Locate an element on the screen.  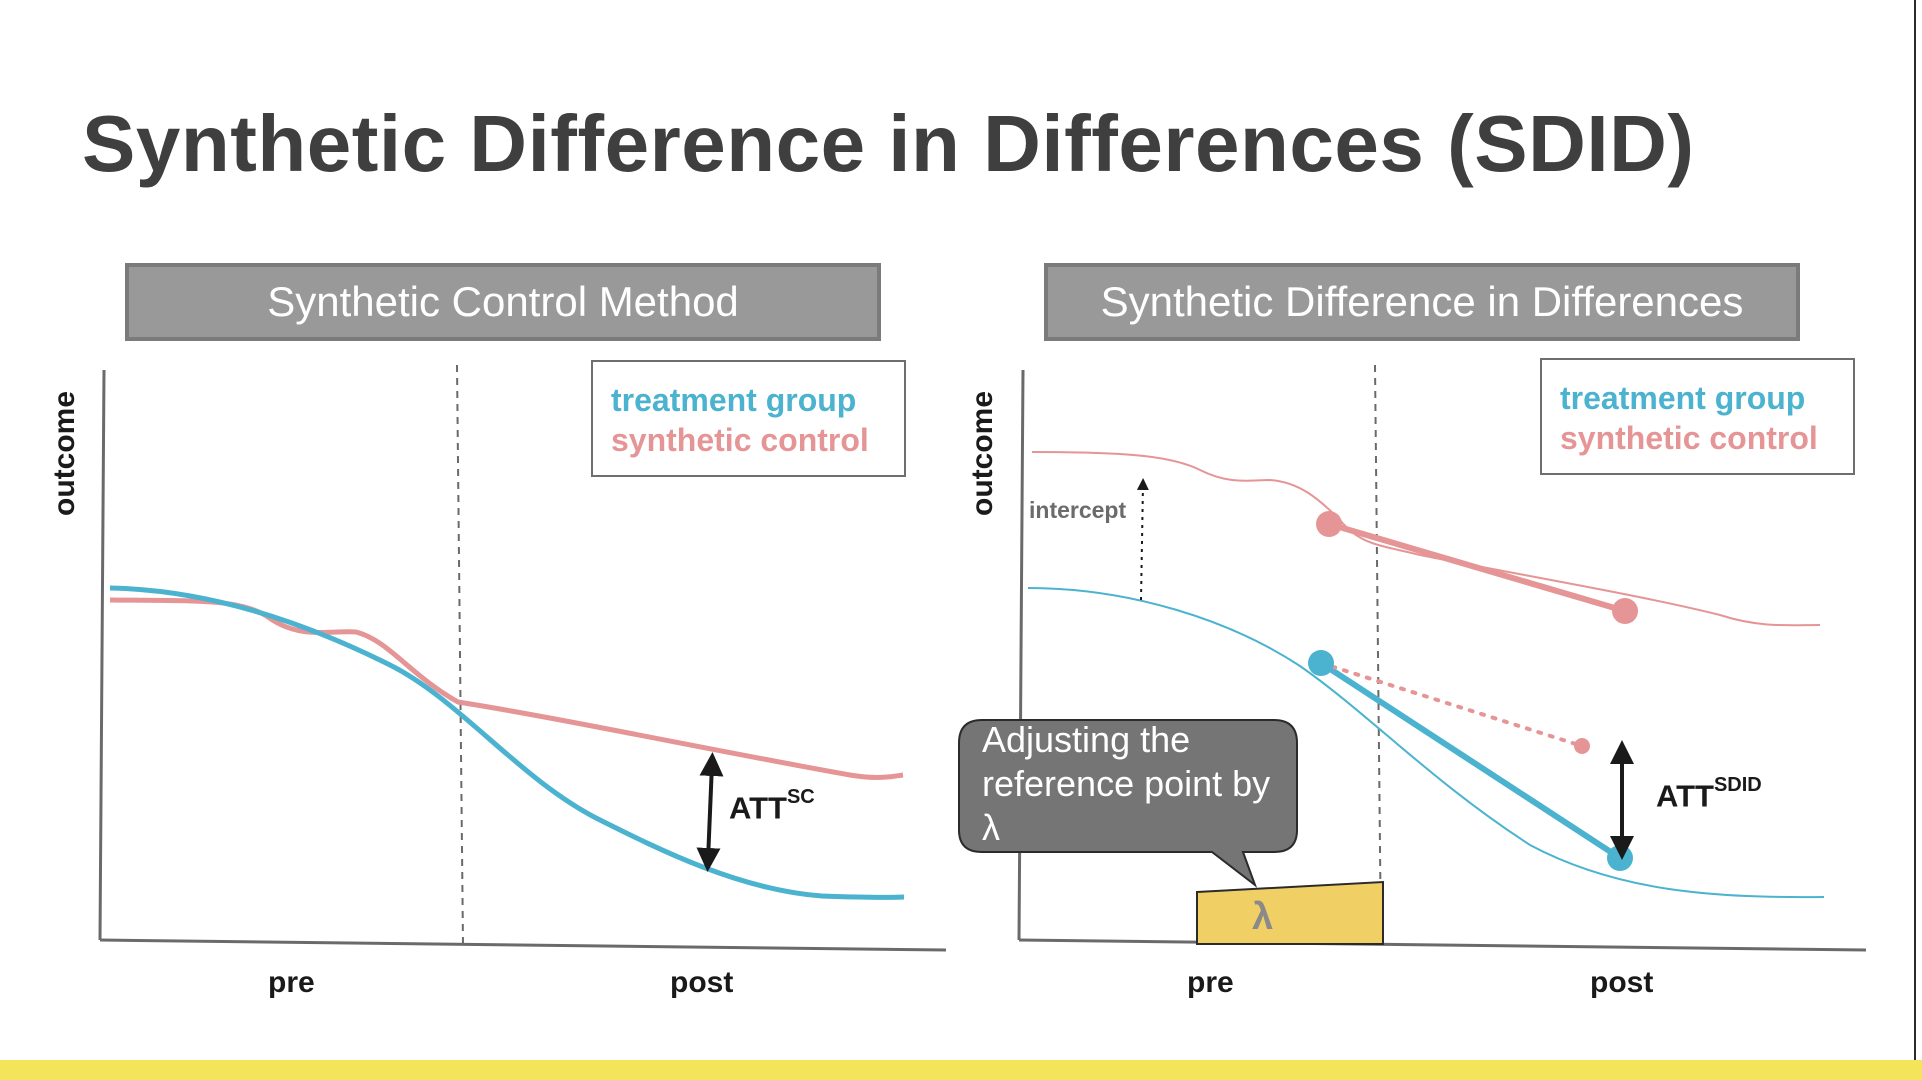
sdid-control-point-pre is located at coordinates (1329, 524).